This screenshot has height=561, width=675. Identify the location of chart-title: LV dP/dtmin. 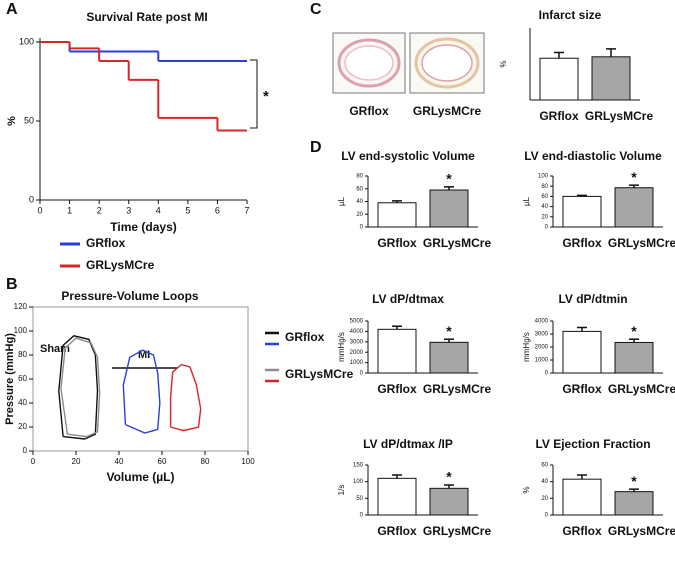
(592, 299).